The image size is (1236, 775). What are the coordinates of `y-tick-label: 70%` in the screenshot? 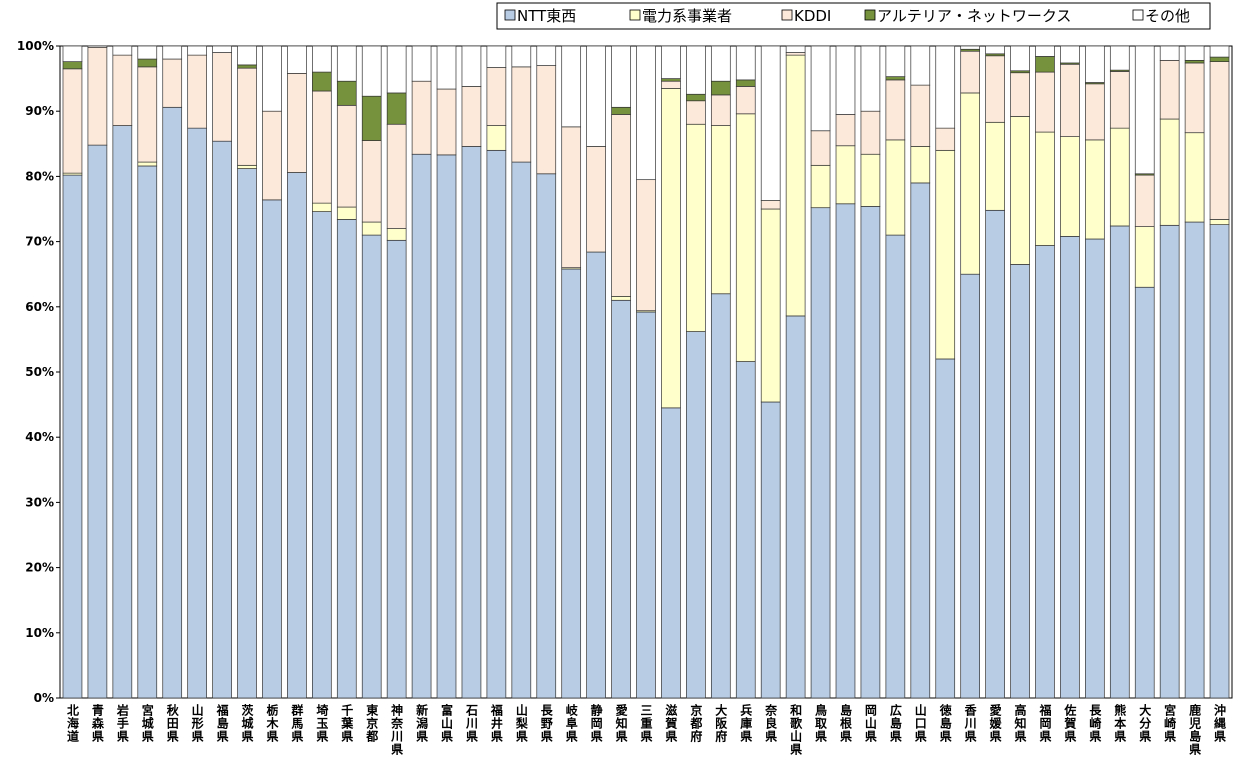 It's located at (39, 242).